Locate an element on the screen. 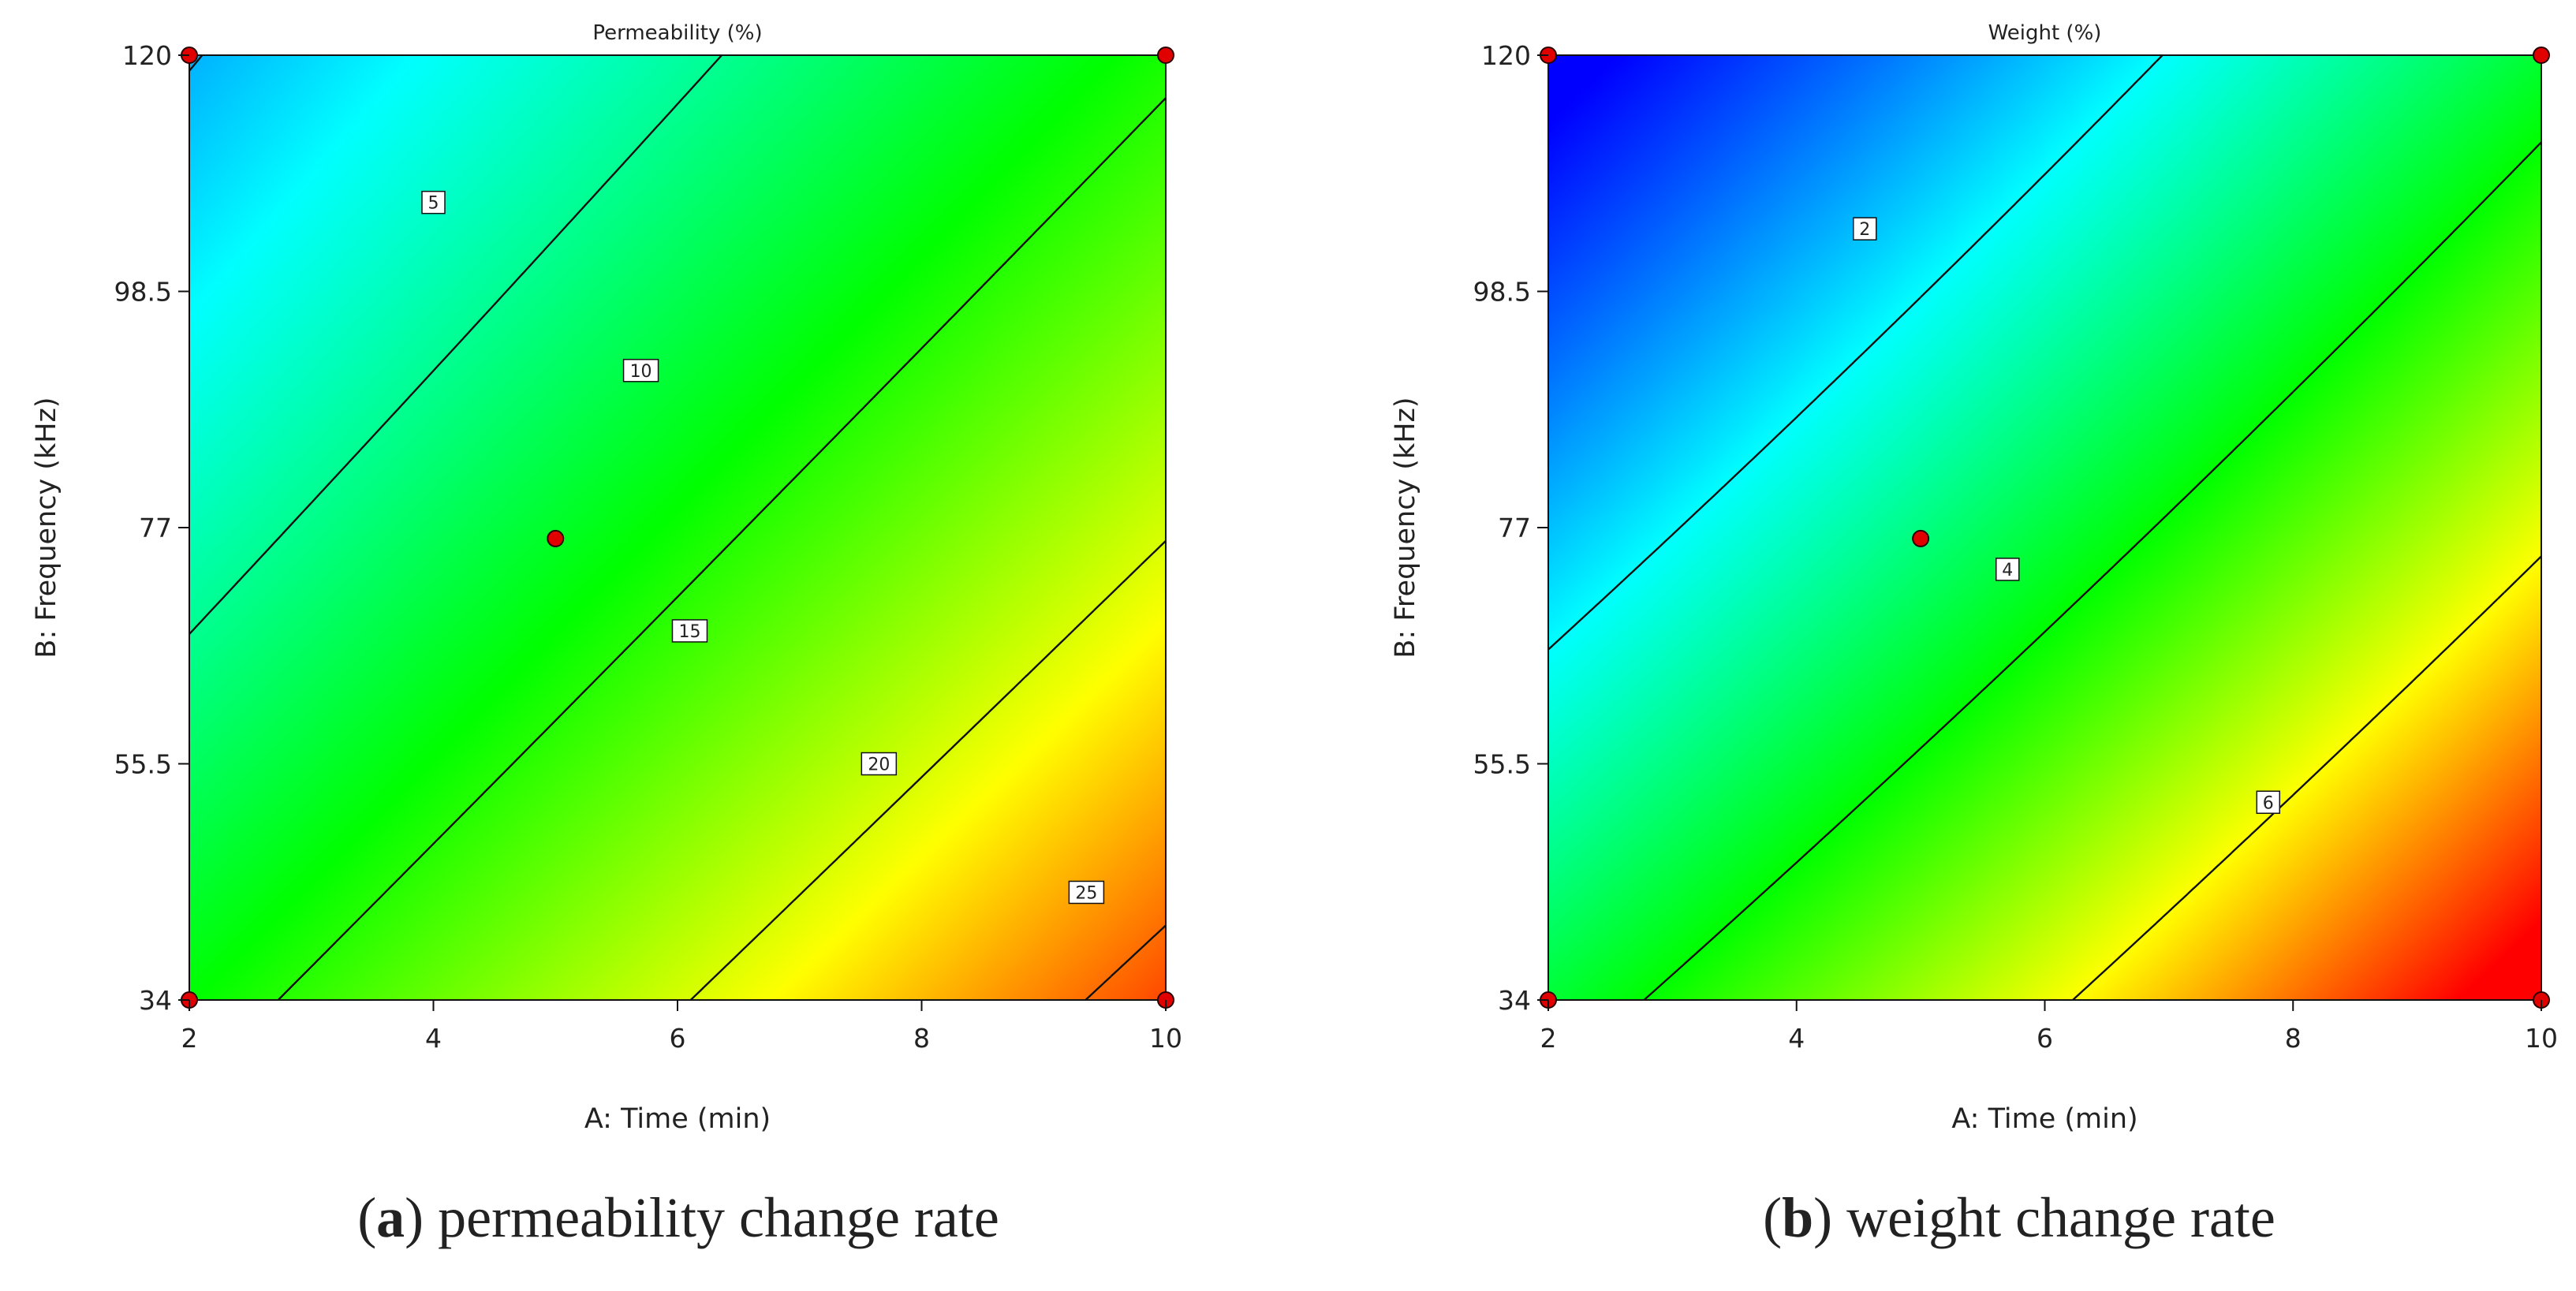  contour-label: 4 is located at coordinates (2007, 570).